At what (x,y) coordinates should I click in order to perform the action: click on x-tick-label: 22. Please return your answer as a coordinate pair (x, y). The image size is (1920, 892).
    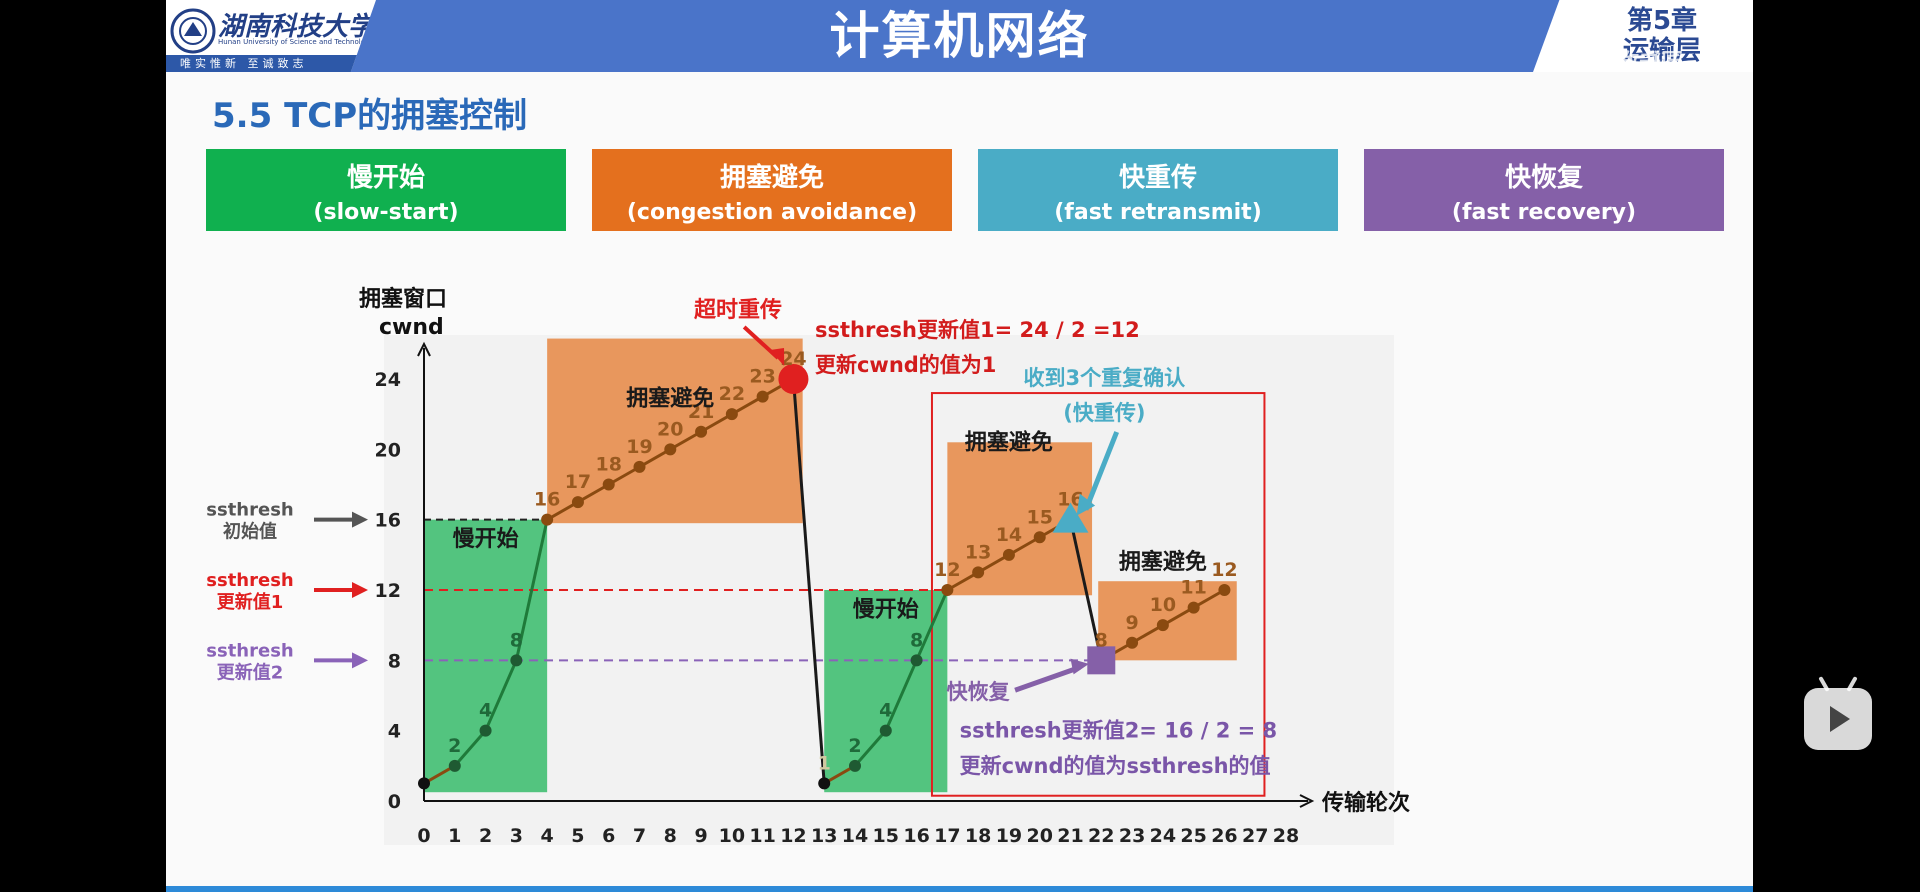
    Looking at the image, I should click on (1101, 836).